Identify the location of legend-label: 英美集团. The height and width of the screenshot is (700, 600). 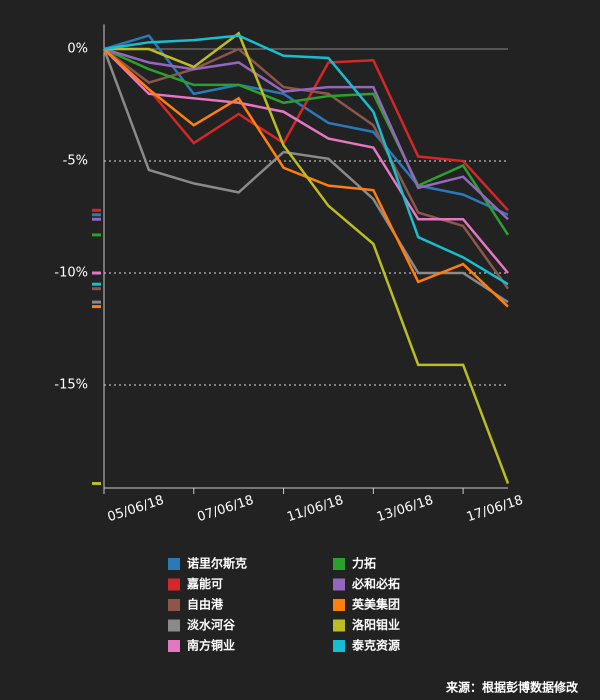
(376, 604).